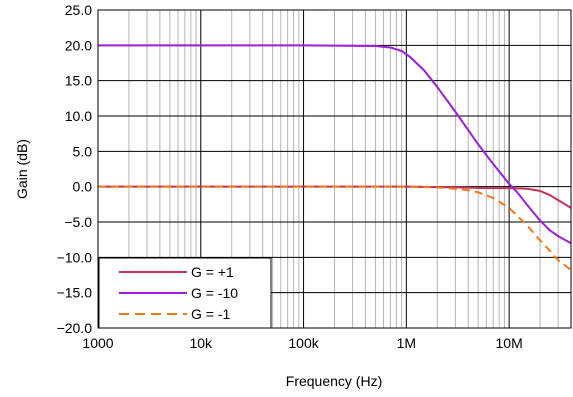 The width and height of the screenshot is (573, 397). I want to click on legend-label: G = -10, so click(214, 293).